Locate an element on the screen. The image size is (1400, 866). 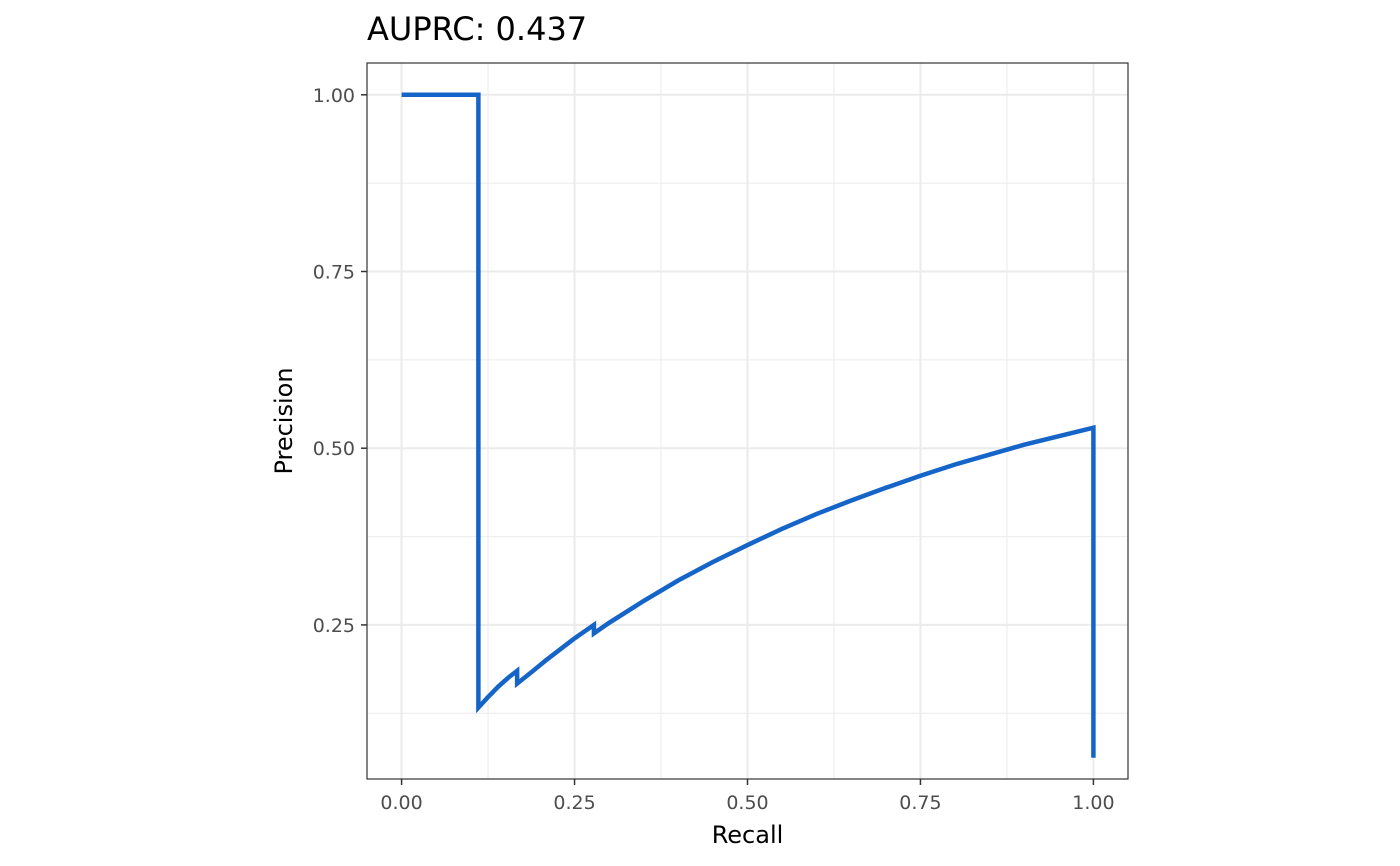
x-axis: 0.00 0.25 0.50 0.75 1.00 is located at coordinates (747, 796).